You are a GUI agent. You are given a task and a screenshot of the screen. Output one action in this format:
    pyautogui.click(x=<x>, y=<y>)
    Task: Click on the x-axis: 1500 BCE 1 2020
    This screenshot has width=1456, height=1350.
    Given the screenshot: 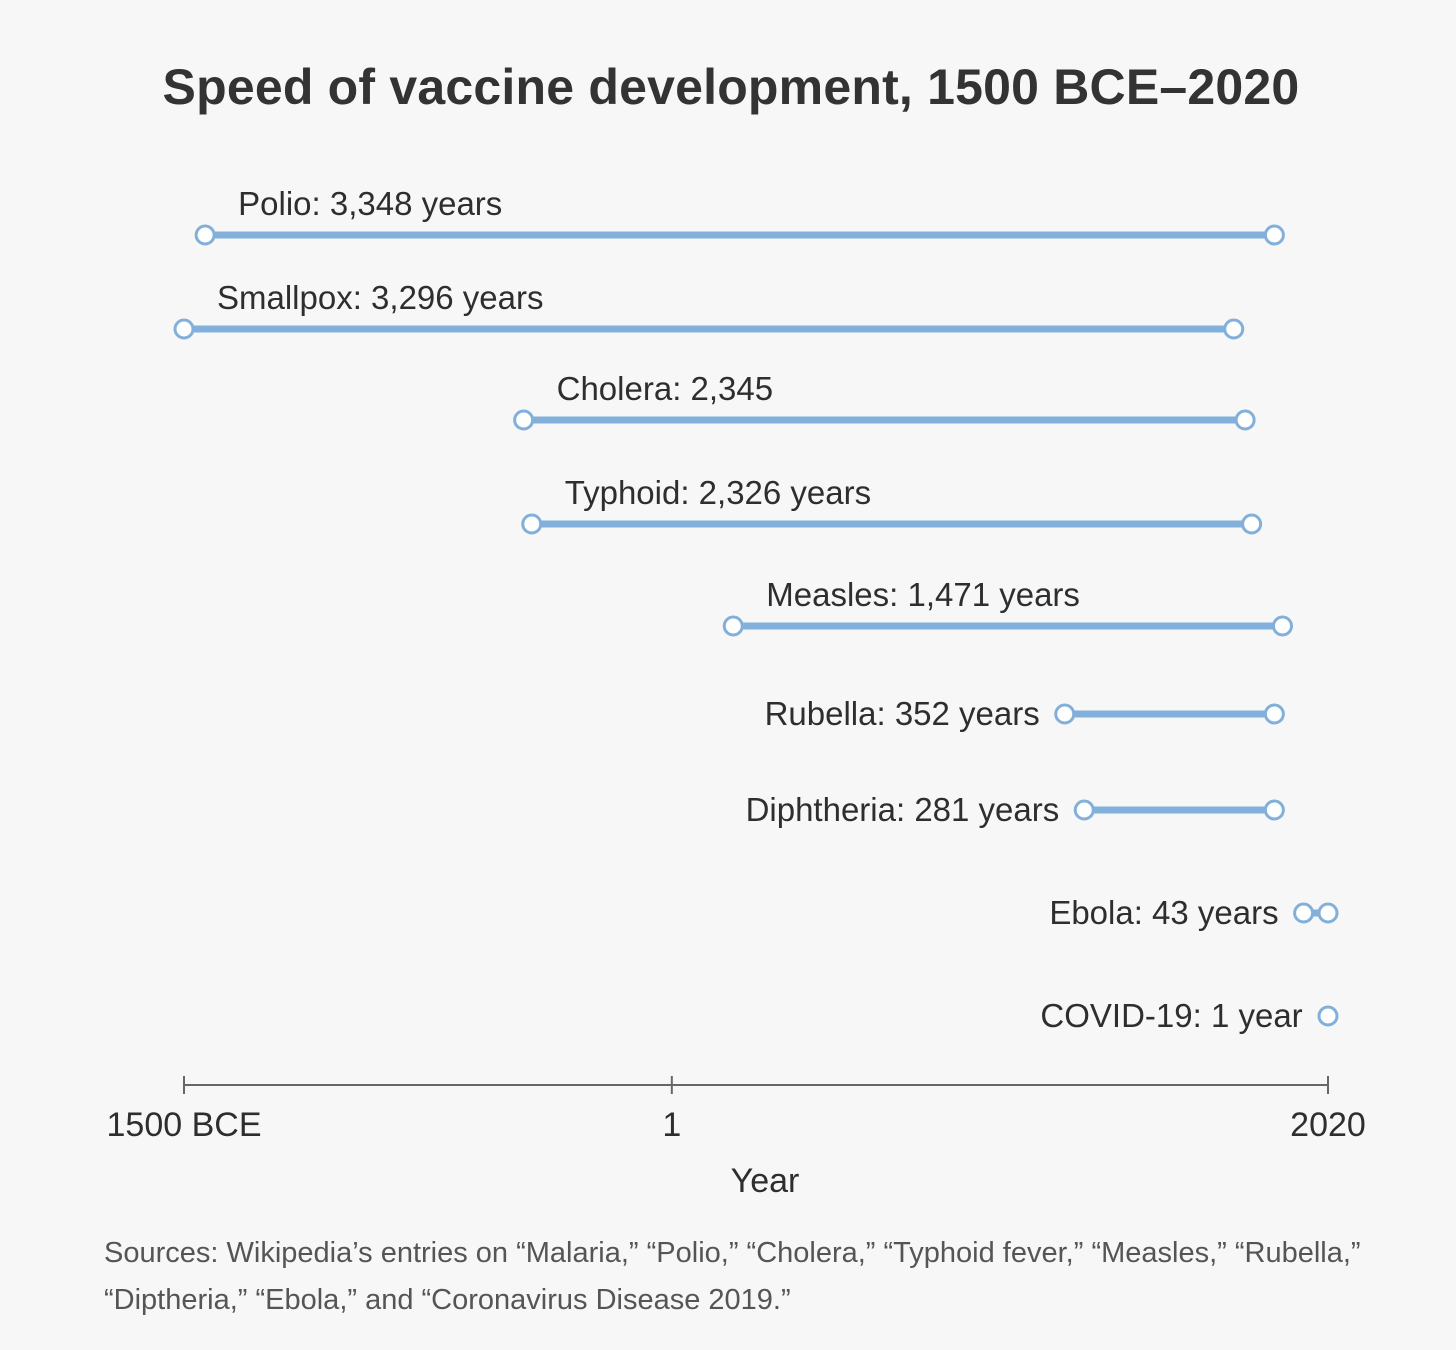 What is the action you would take?
    pyautogui.click(x=736, y=1110)
    